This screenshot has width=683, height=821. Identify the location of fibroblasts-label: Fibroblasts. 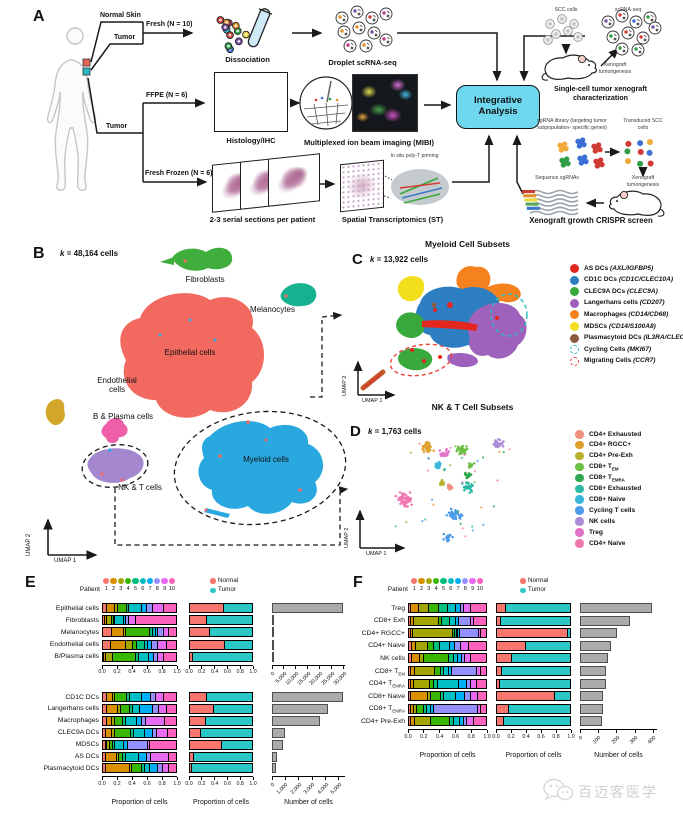
(205, 279).